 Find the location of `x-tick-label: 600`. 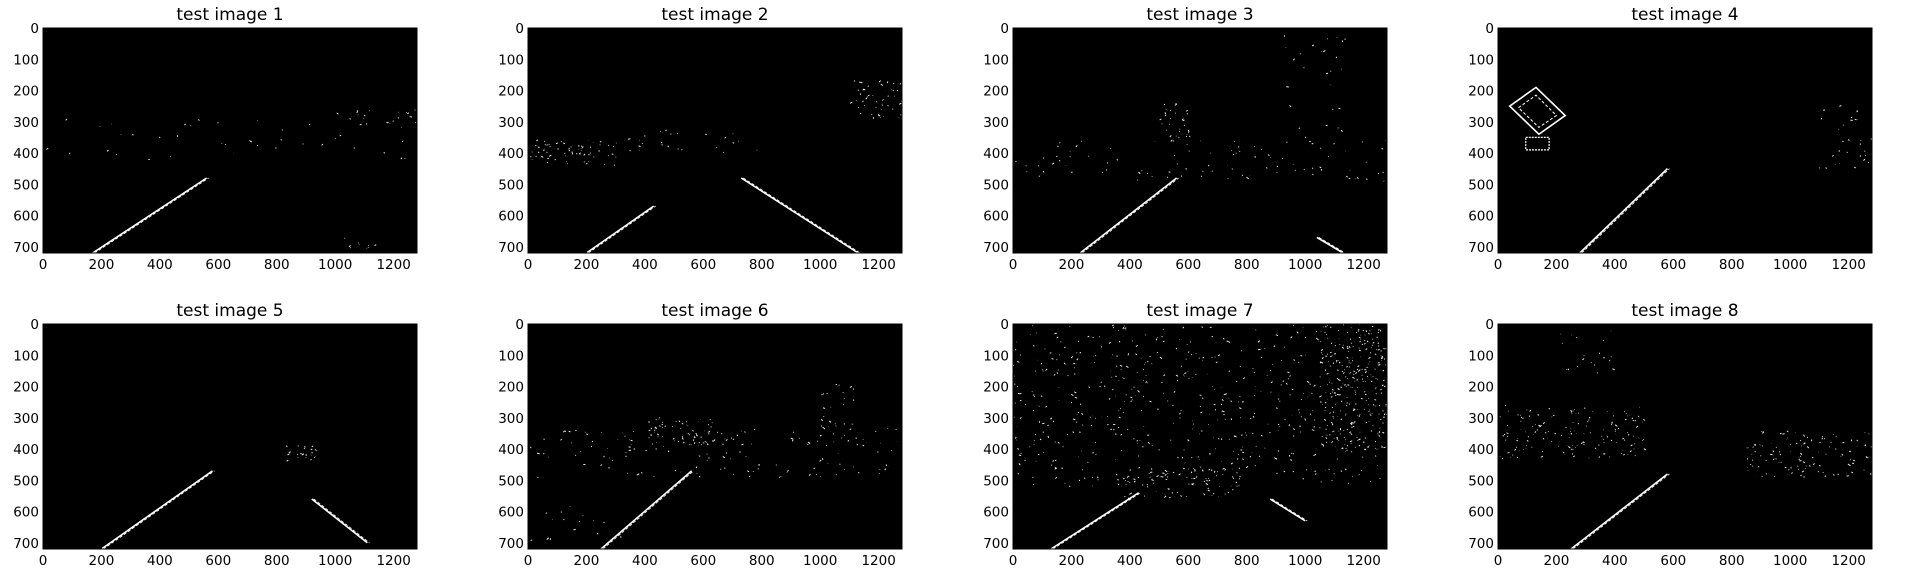

x-tick-label: 600 is located at coordinates (703, 265).